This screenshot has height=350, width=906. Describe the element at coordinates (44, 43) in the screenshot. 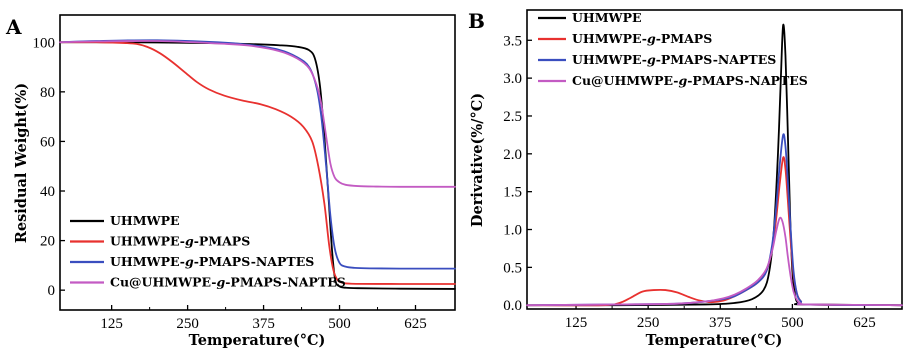

I see `panel-a-y-tick-label: 100` at that location.